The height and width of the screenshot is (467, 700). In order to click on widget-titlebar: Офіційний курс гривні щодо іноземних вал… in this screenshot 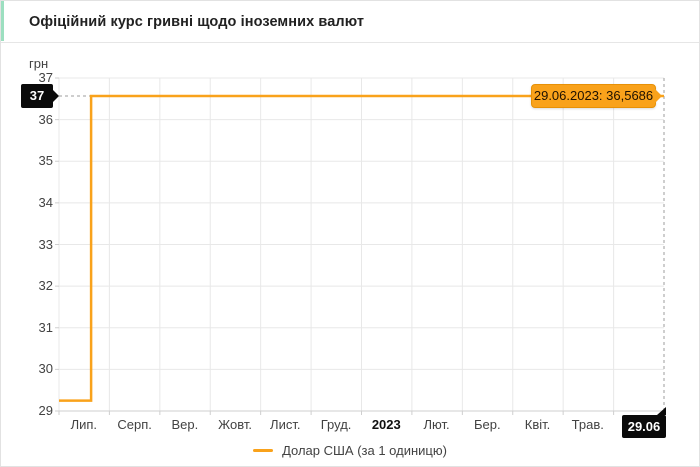, I will do `click(350, 22)`.